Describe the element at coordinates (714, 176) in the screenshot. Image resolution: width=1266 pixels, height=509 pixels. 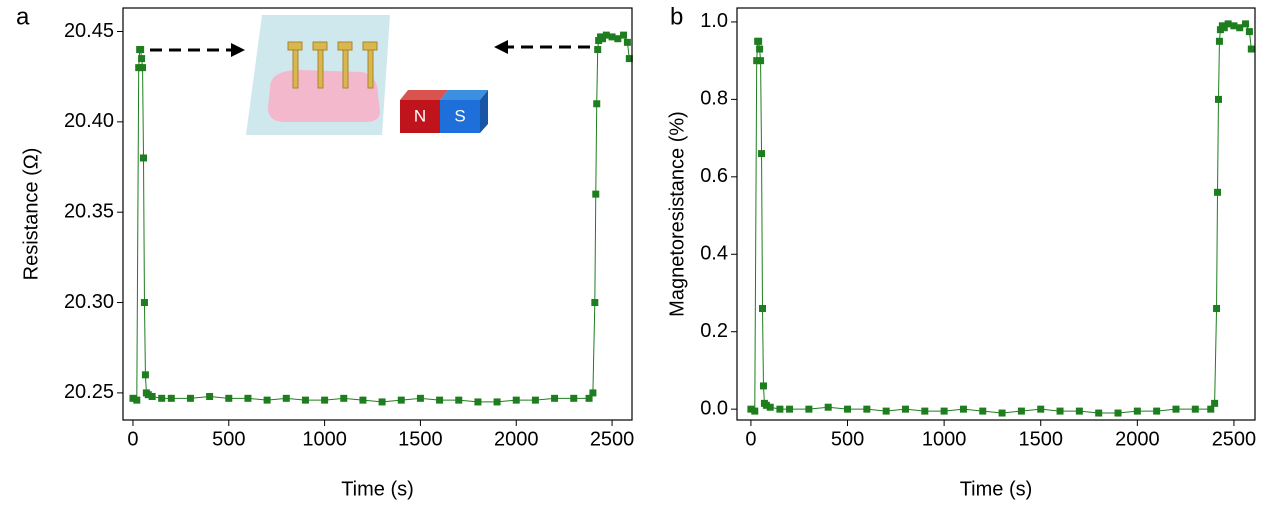
I see `y-tick-label: 0.6` at that location.